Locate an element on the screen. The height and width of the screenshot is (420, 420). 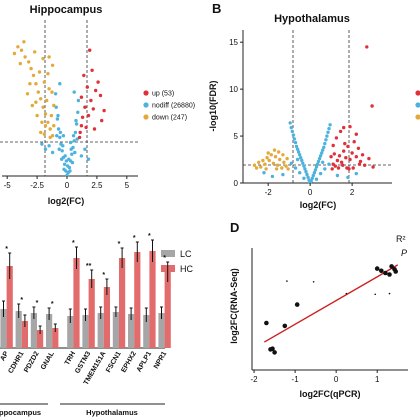
panel-a-x-ticks: -5 -2.5 0 2.5 5 is located at coordinates (67, 183).